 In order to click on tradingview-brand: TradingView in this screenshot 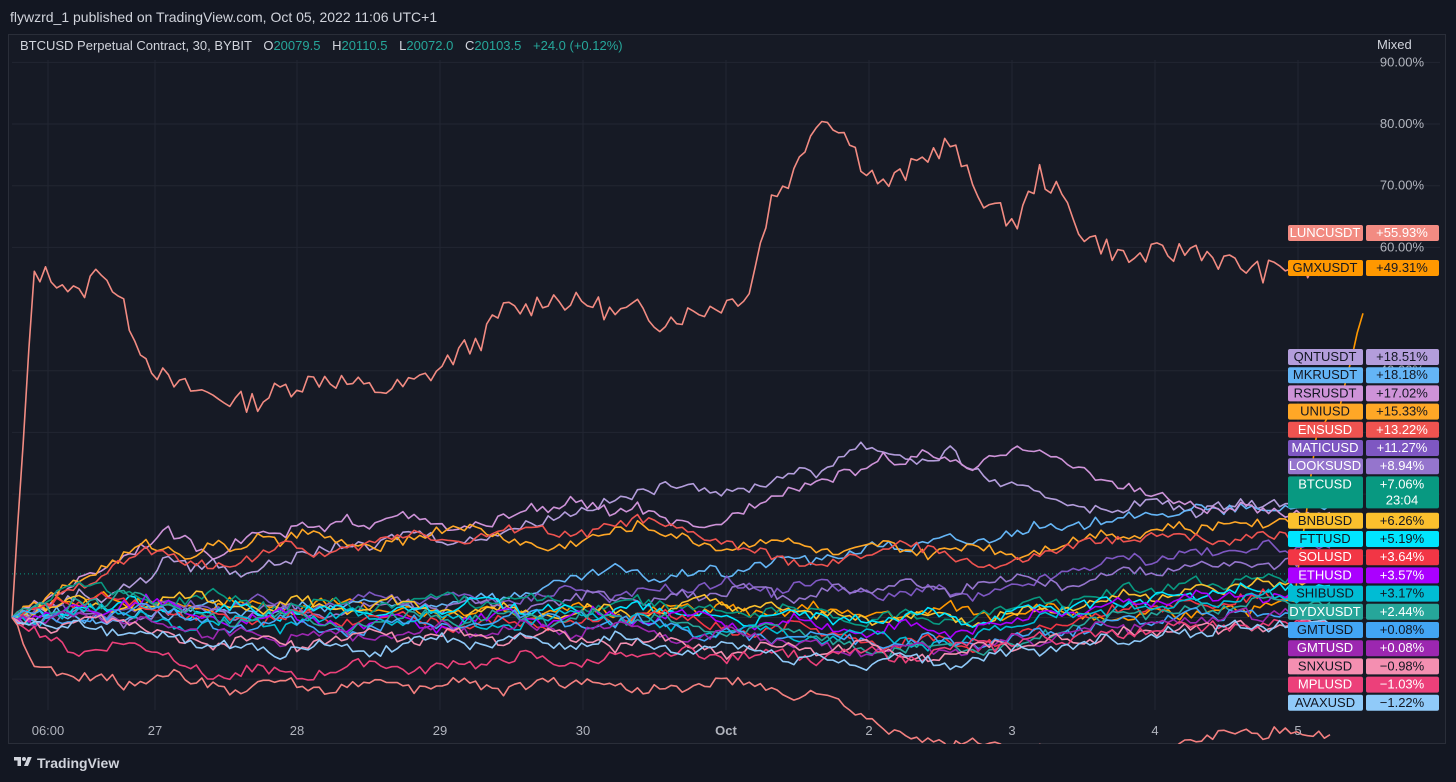, I will do `click(78, 763)`.